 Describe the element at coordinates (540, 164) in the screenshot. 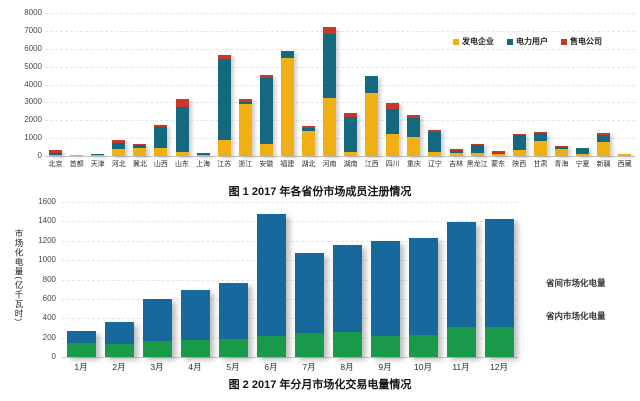

I see `x-label-甘肃: 甘肃` at that location.